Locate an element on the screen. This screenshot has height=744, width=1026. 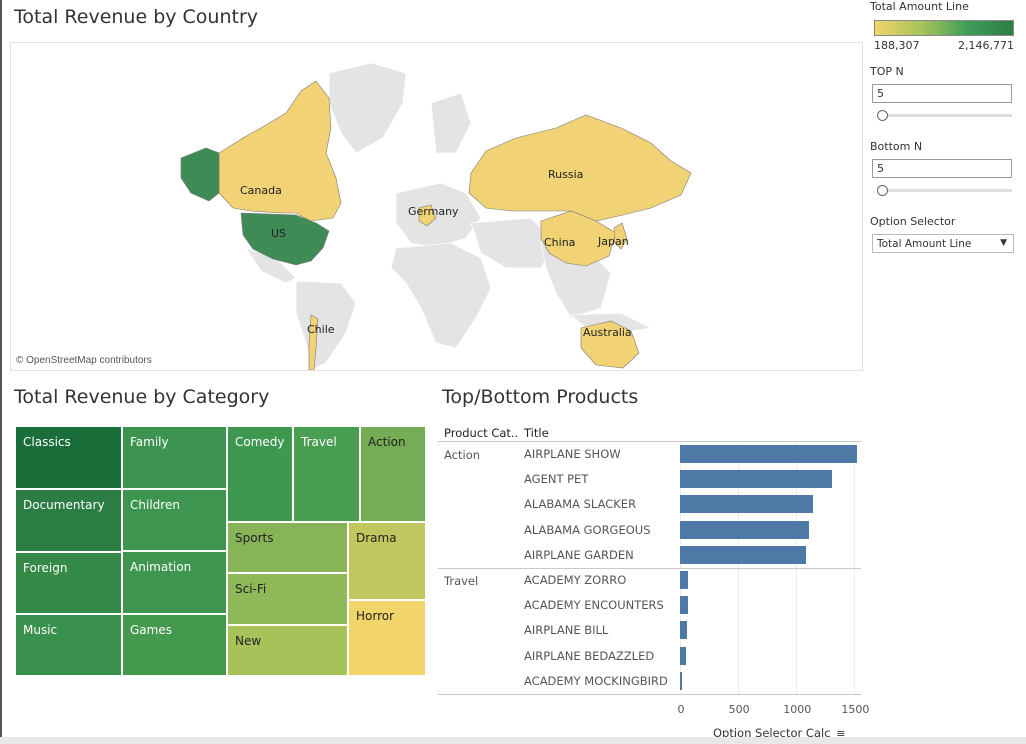
x-axis-title: Option Selector Calc ≡ is located at coordinates (779, 733).